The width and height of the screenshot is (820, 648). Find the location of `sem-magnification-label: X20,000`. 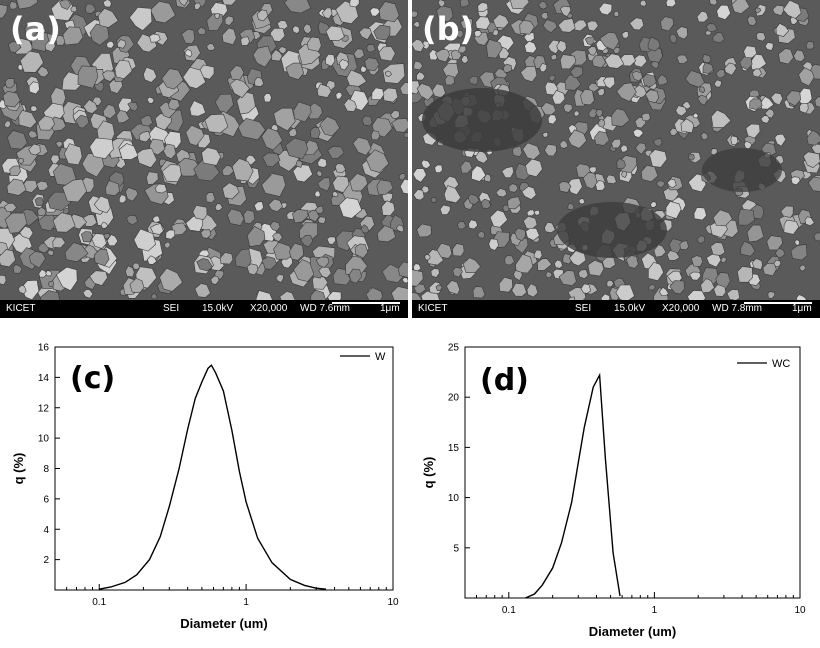

sem-magnification-label: X20,000 is located at coordinates (269, 308).